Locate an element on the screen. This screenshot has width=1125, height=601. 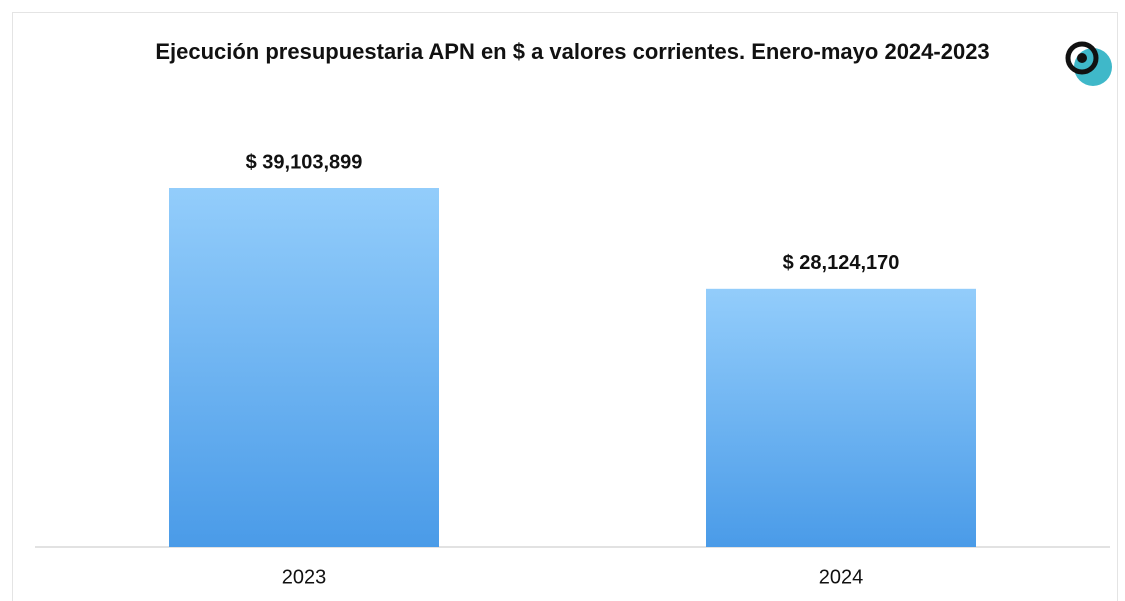
x-tick-label: 2024 is located at coordinates (841, 577).